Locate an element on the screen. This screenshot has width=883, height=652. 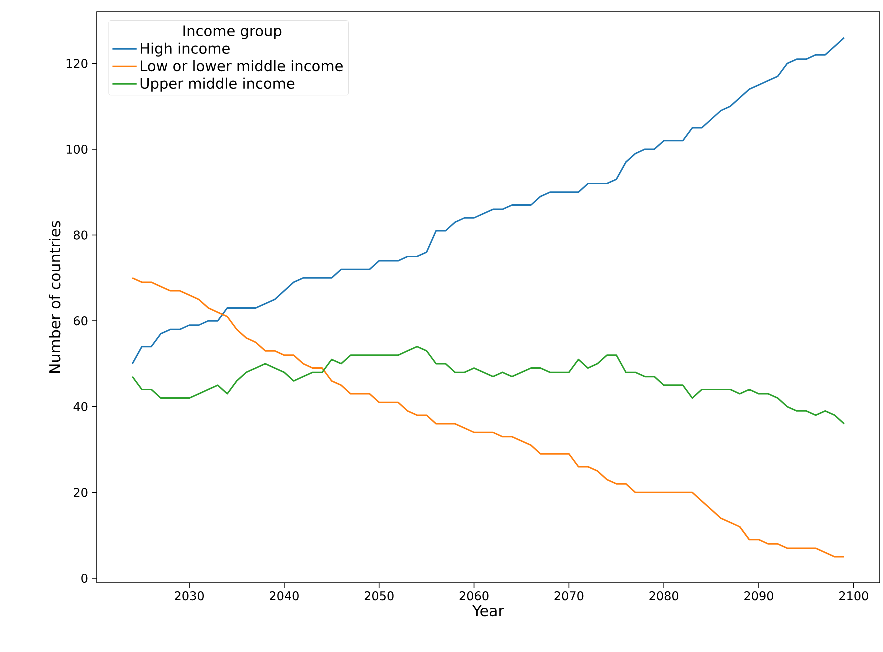
x-tick-label: 2070 is located at coordinates (569, 596).